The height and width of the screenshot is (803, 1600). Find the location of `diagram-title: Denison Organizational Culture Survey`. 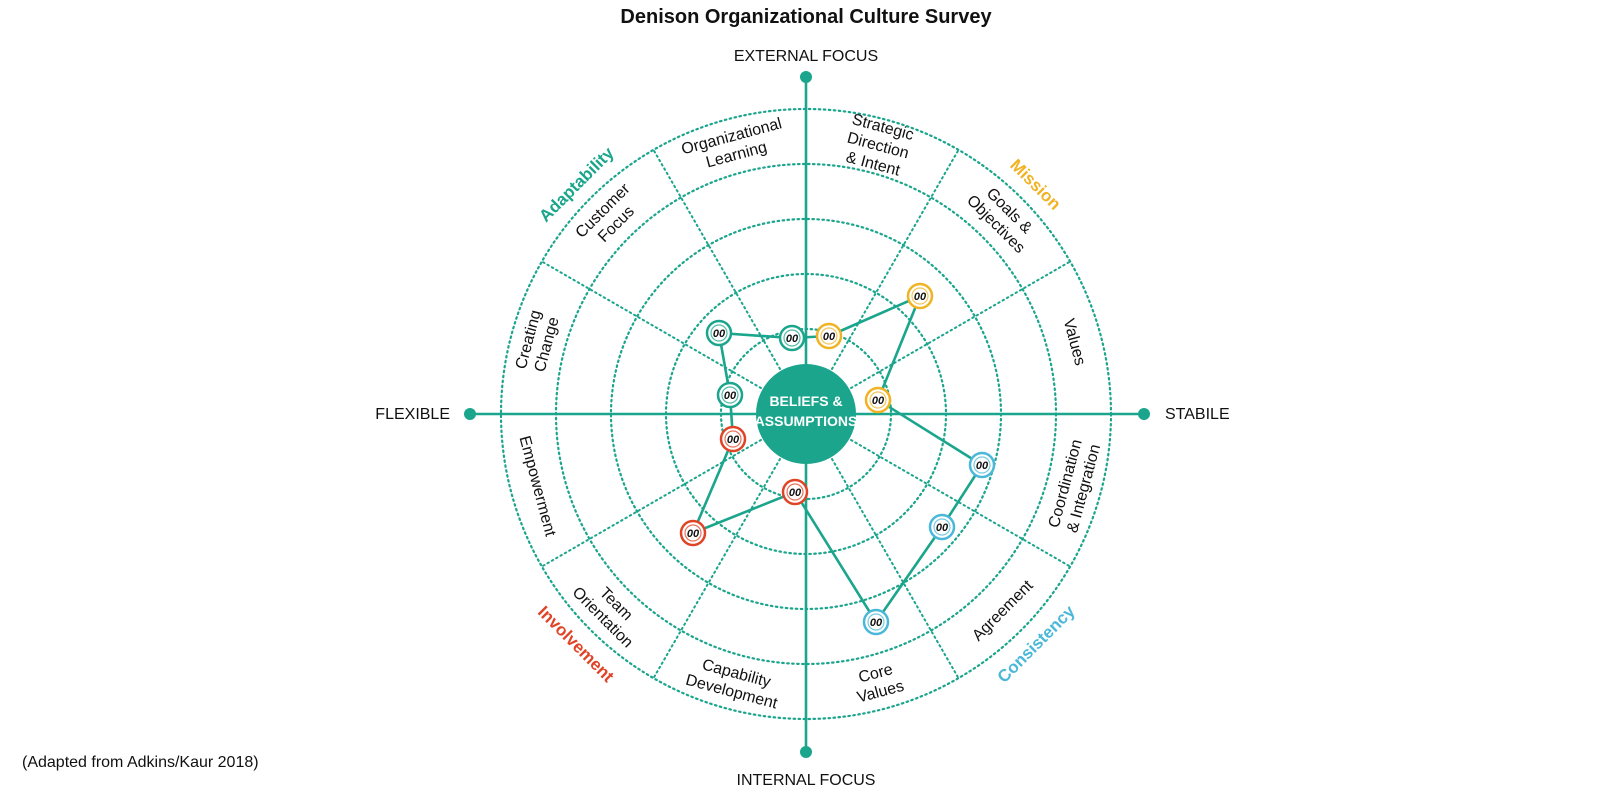

diagram-title: Denison Organizational Culture Survey is located at coordinates (806, 17).